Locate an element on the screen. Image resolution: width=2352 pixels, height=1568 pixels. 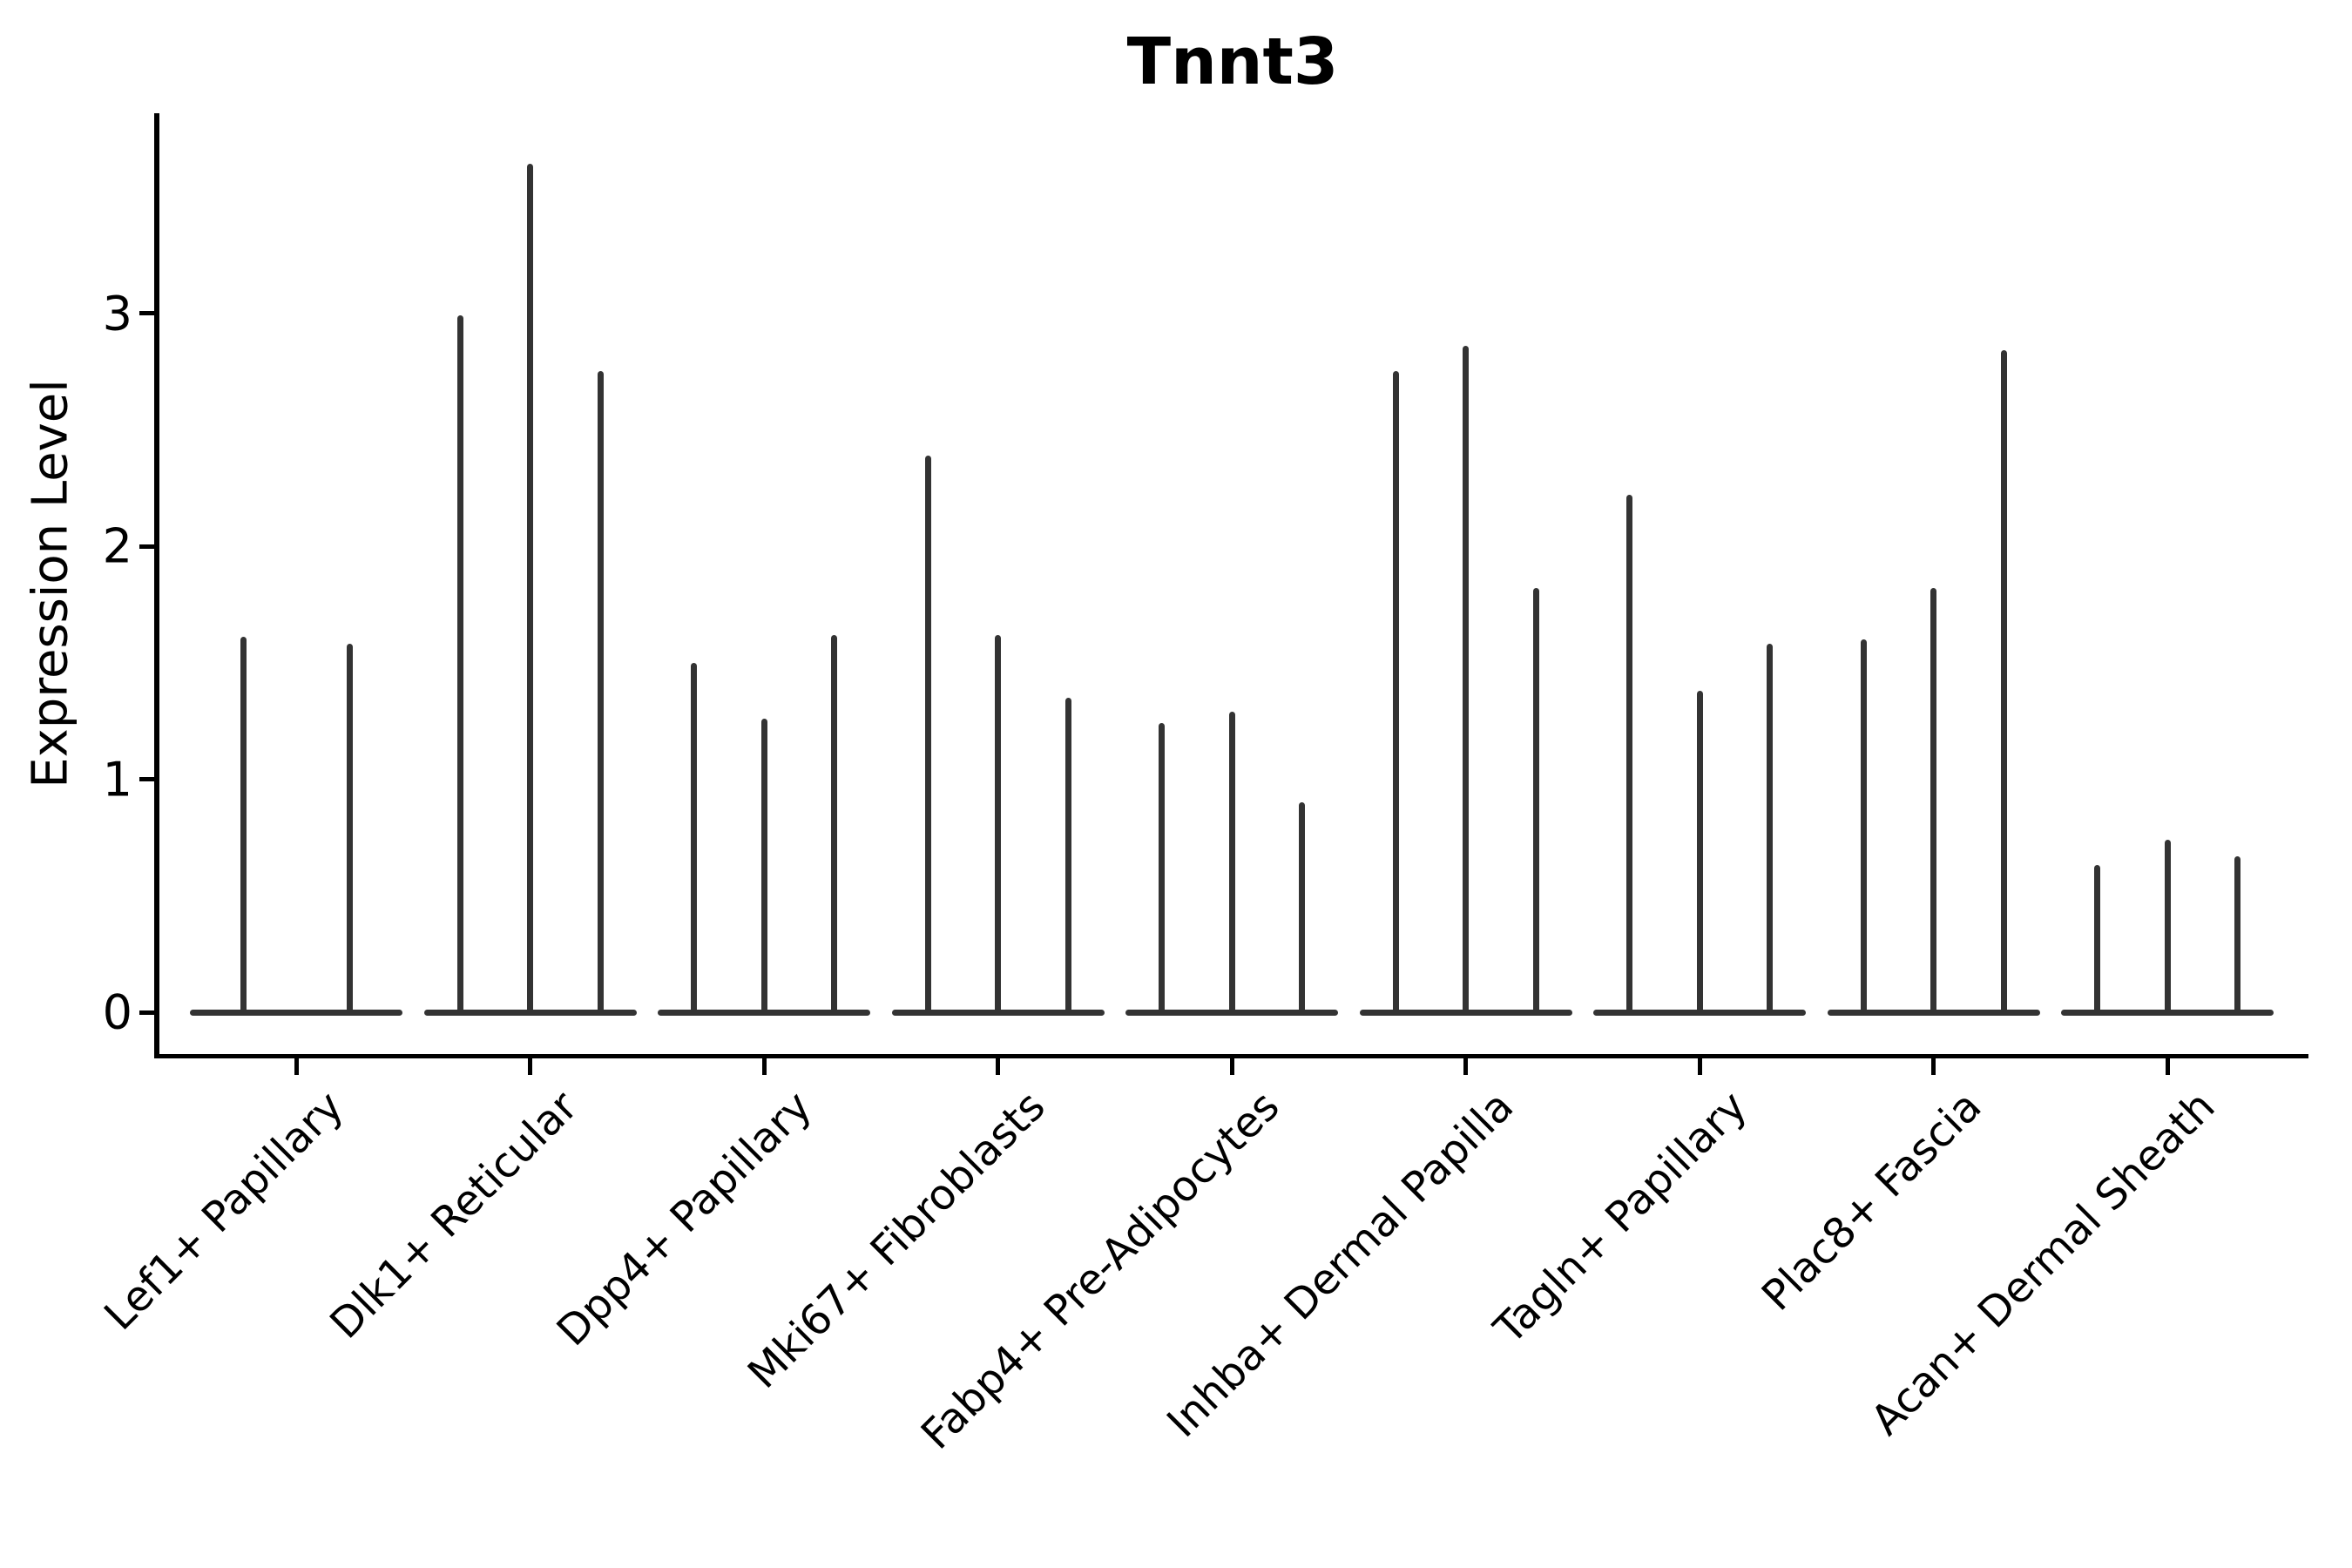
violin-body-baseline is located at coordinates (296, 1013).